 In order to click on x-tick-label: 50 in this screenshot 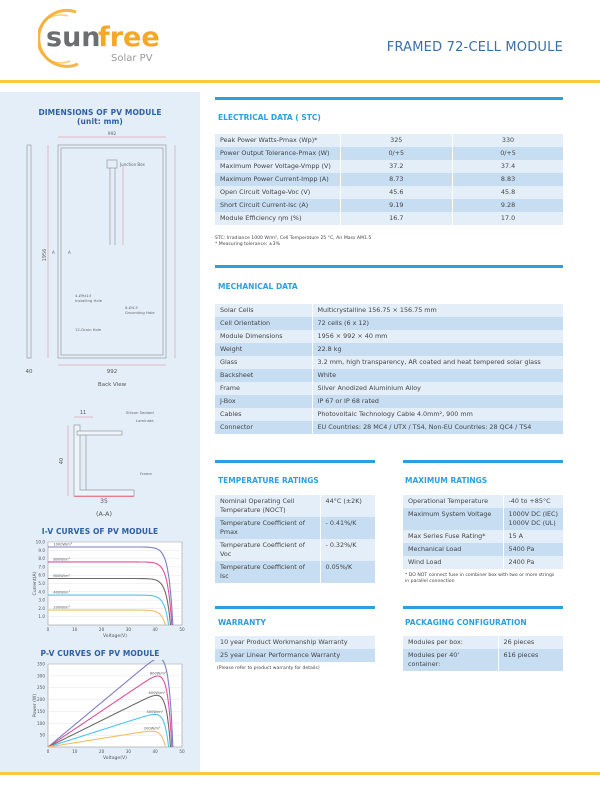, I will do `click(182, 629)`.